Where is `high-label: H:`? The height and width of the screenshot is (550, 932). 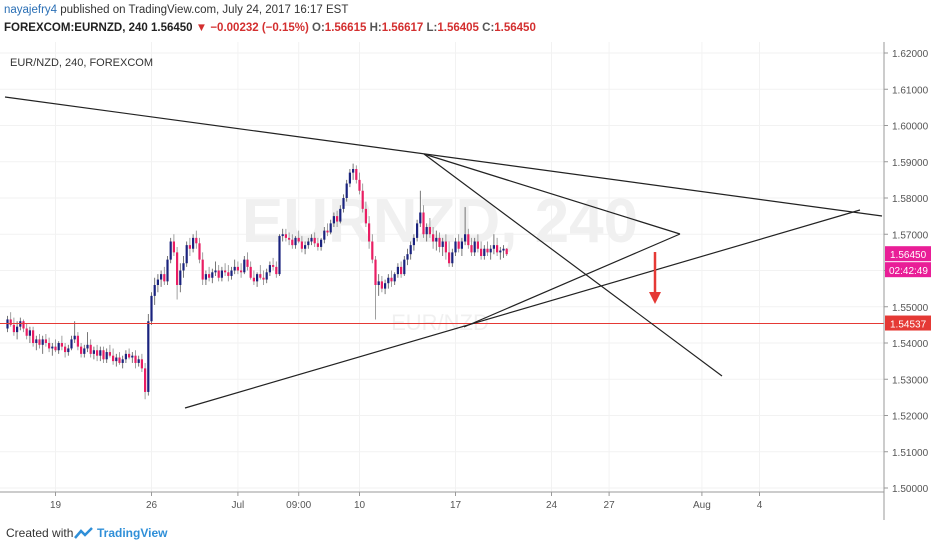
high-label: H: is located at coordinates (375, 28).